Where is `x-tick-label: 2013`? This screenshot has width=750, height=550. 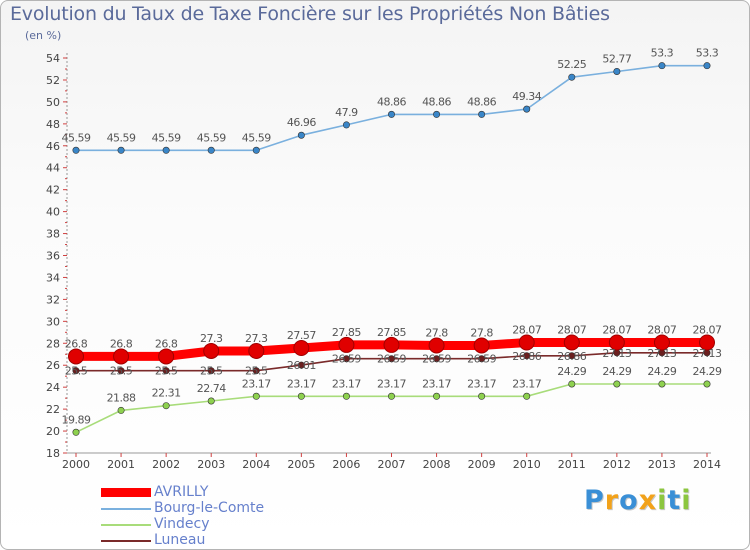
x-tick-label: 2013 is located at coordinates (662, 464).